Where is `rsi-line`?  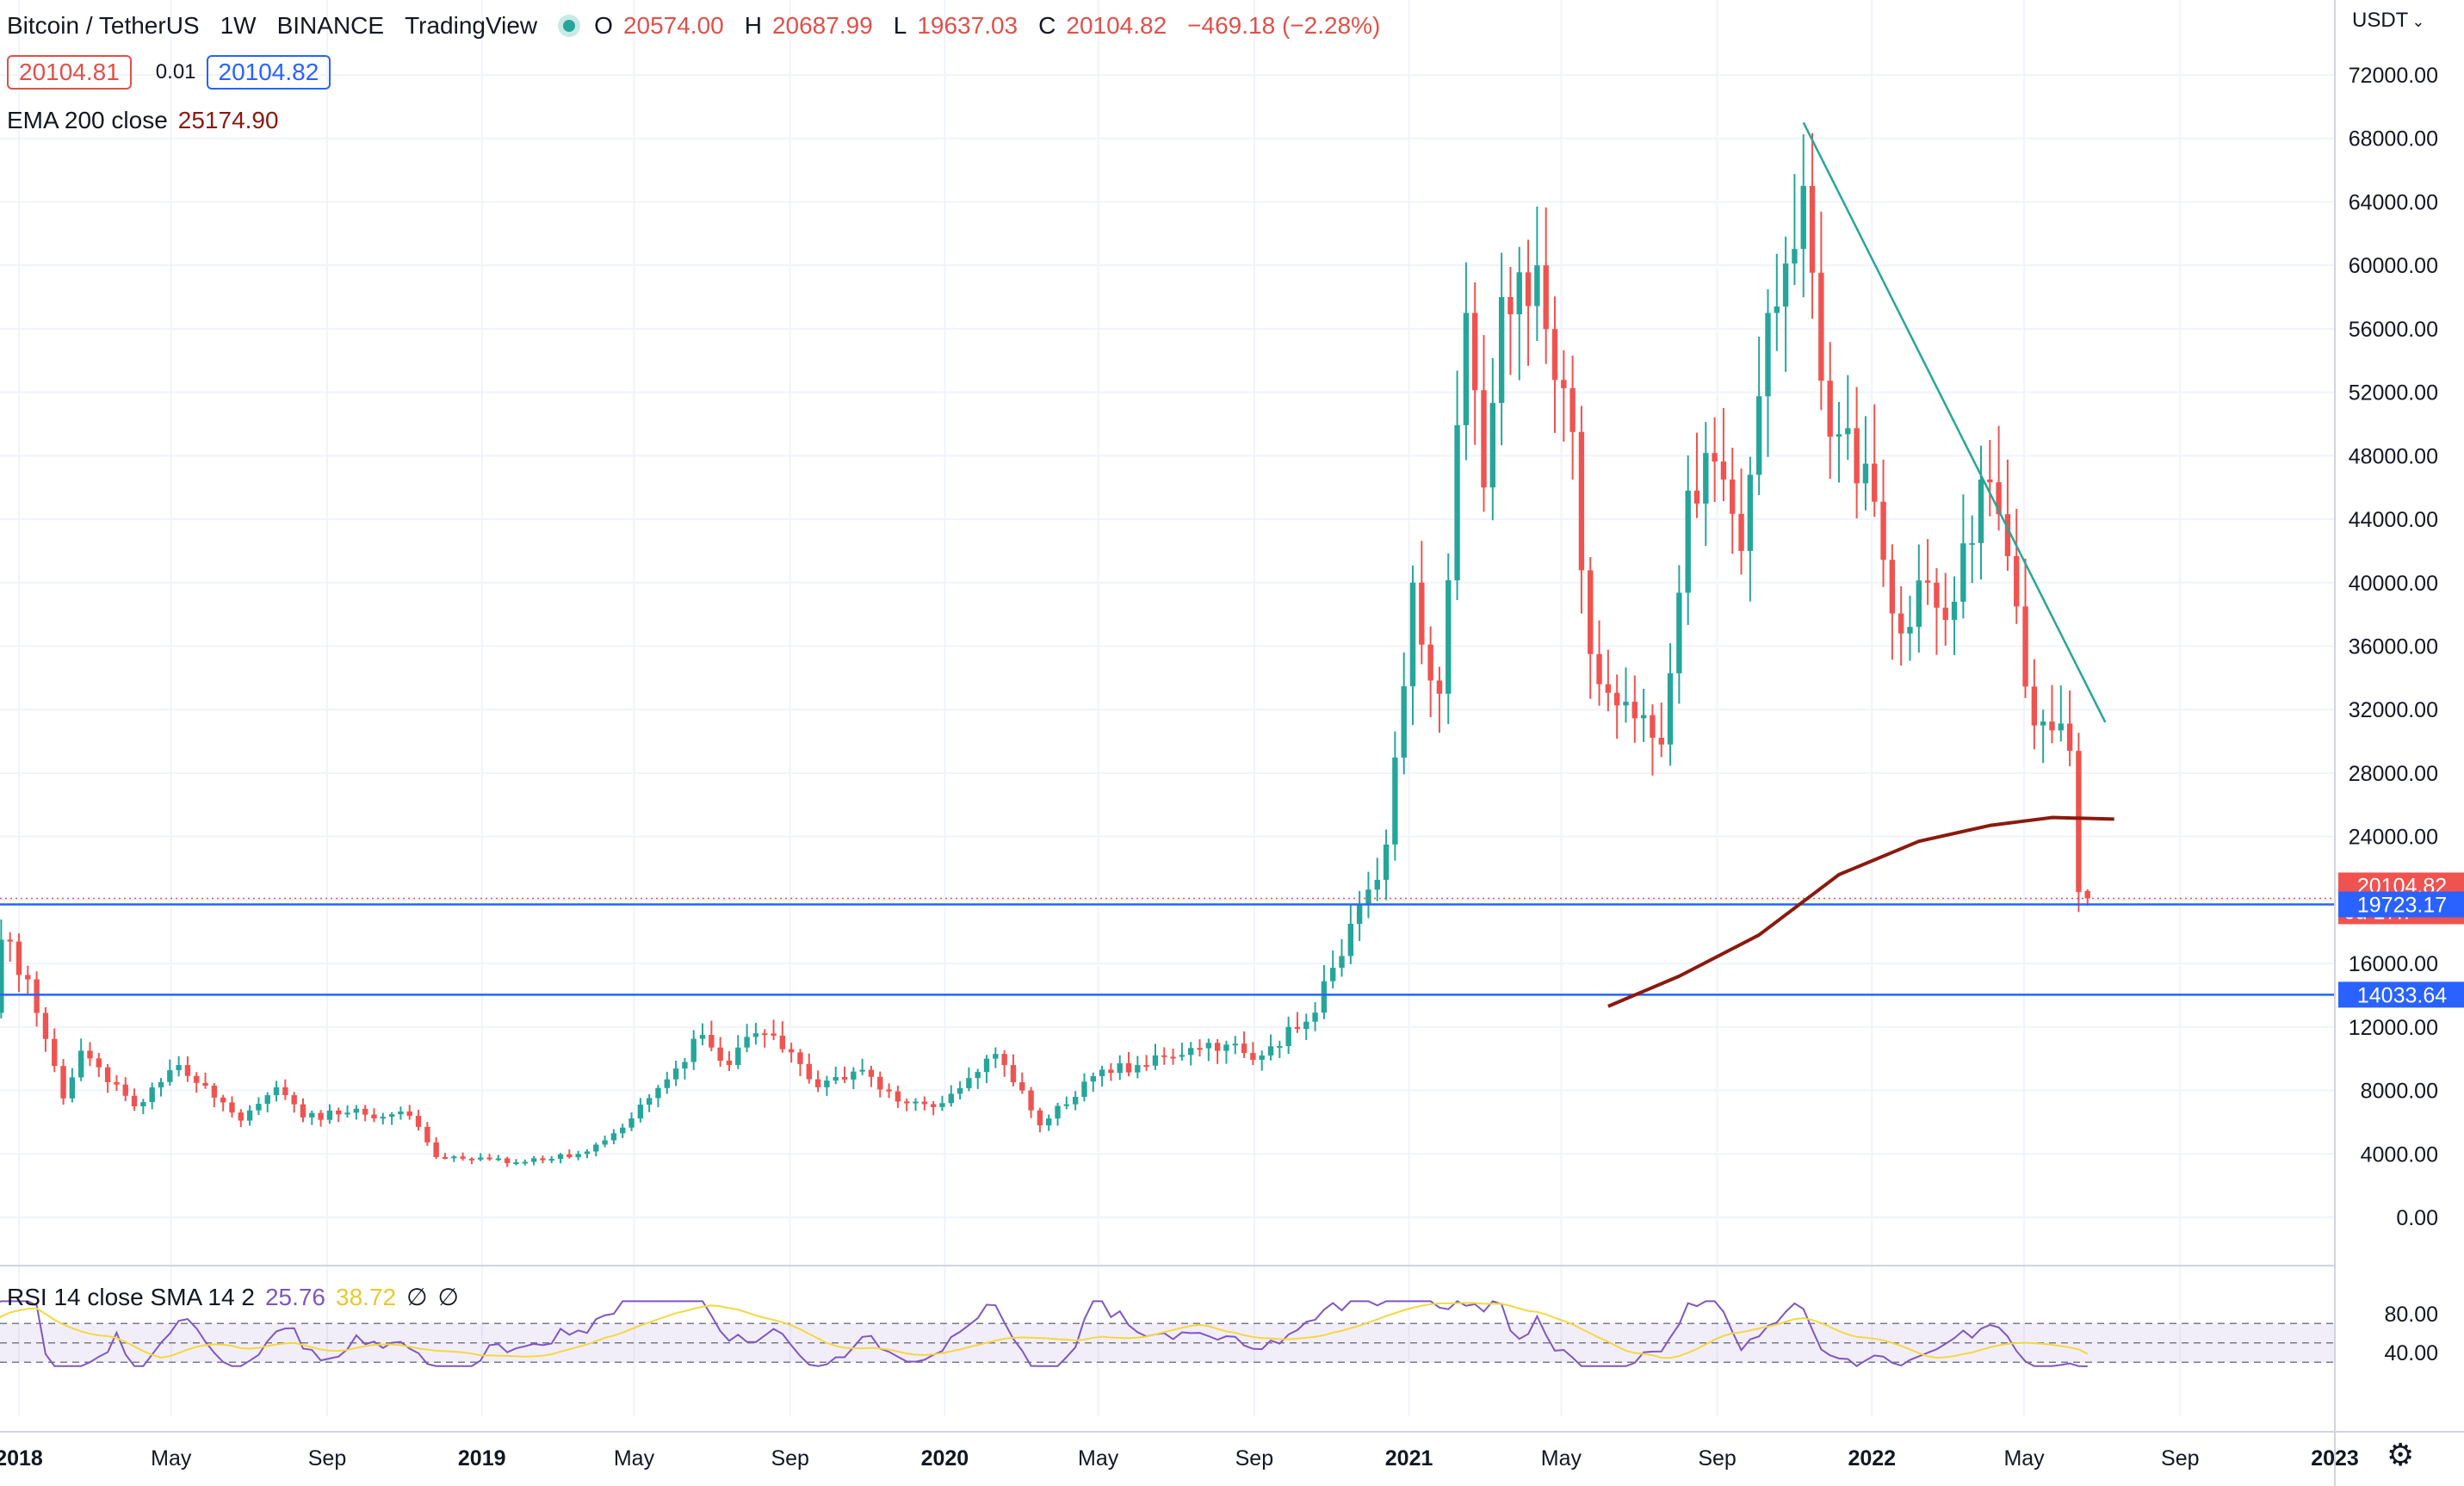
rsi-line is located at coordinates (1044, 1334).